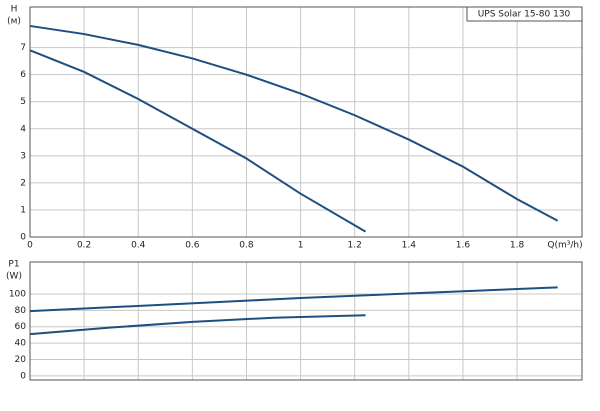  What do you see at coordinates (138, 246) in the screenshot?
I see `x-tick-label: 0.4` at bounding box center [138, 246].